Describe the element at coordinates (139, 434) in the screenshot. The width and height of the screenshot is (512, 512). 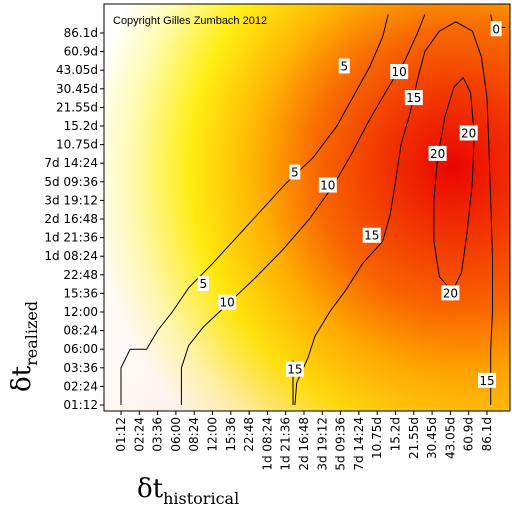
I see `x-tick-label: 02:24` at that location.